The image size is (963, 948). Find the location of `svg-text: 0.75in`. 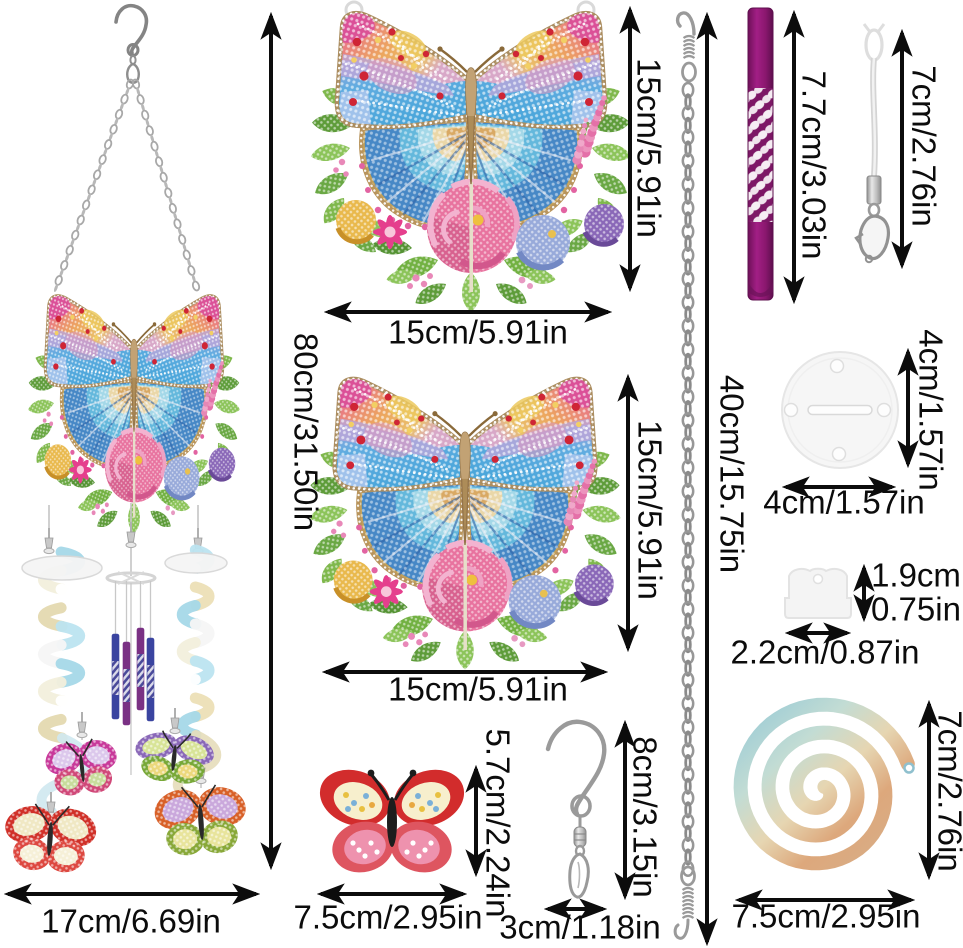

svg-text: 0.75in is located at coordinates (916, 609).